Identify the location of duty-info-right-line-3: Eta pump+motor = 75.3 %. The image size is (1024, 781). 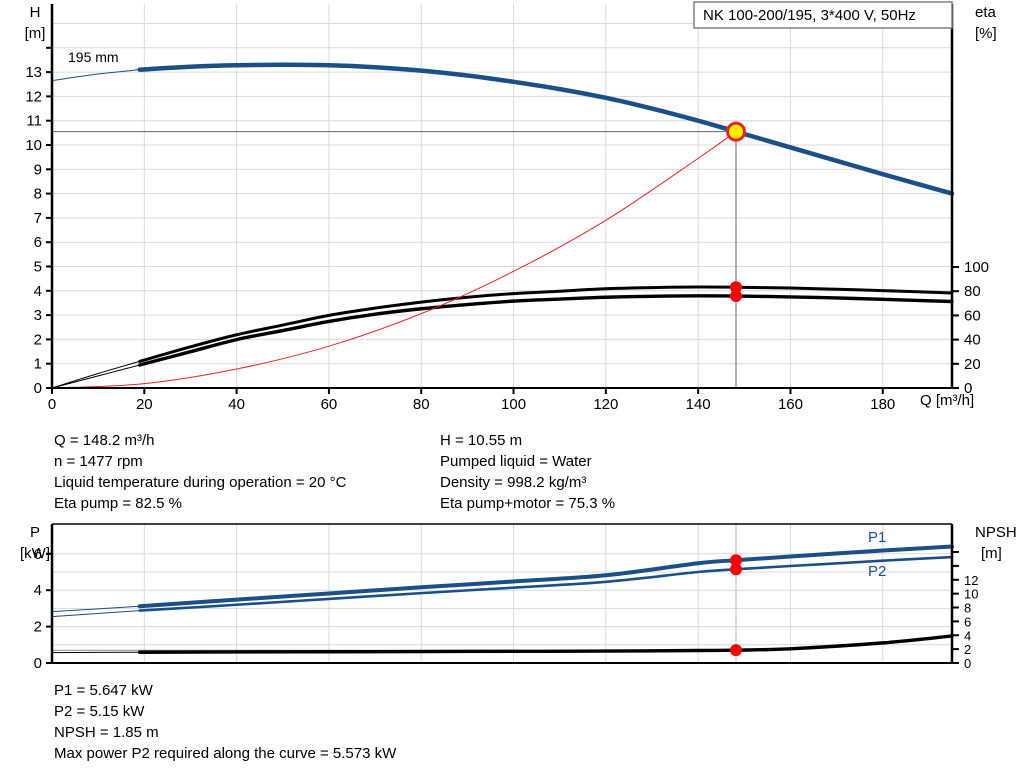
(528, 503).